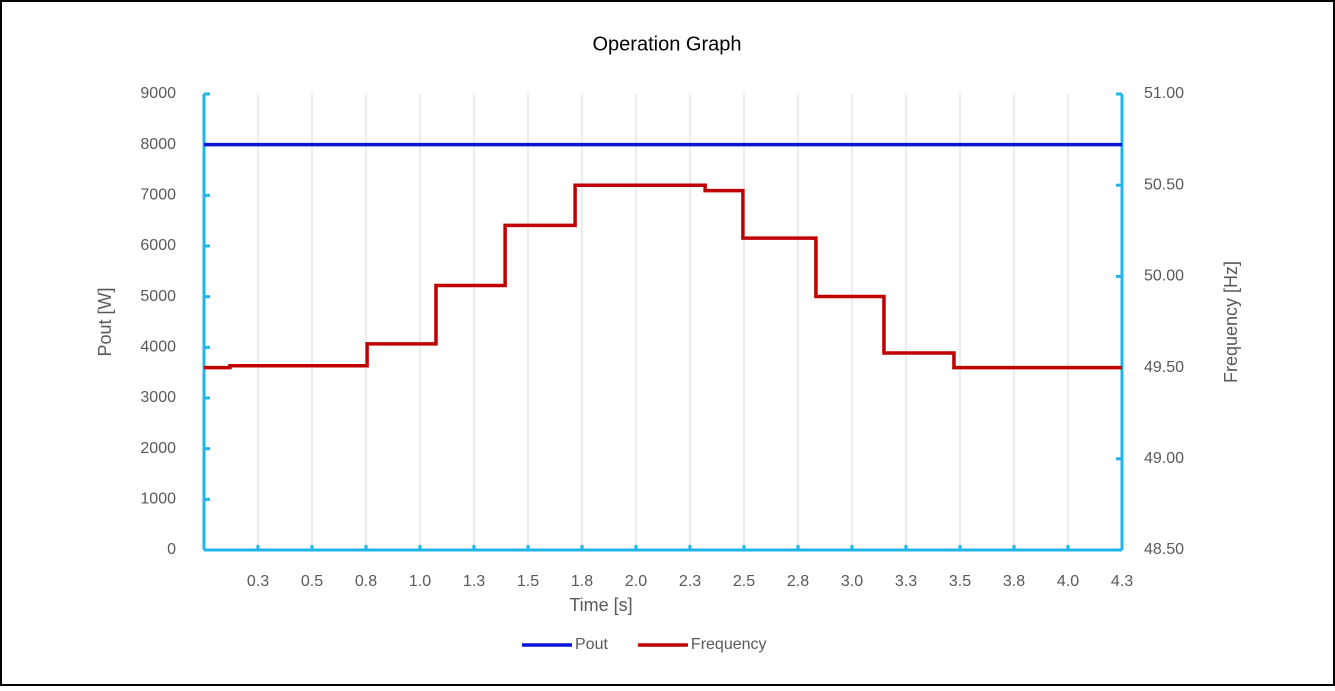 The height and width of the screenshot is (691, 1335). Describe the element at coordinates (600, 605) in the screenshot. I see `x-axis-title: Time [s]` at that location.